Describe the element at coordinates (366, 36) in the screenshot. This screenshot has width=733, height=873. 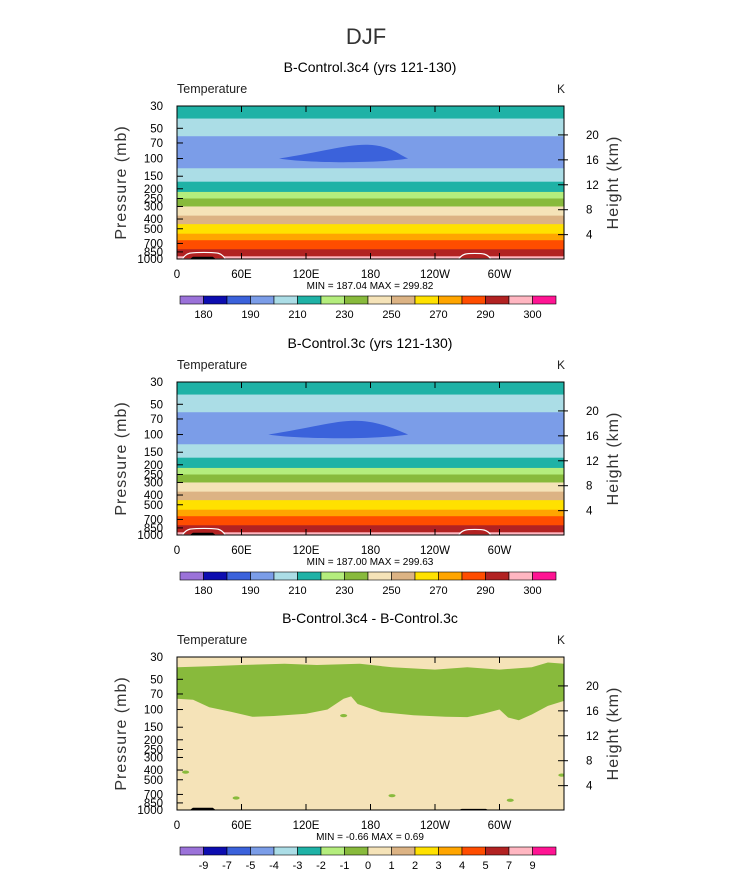
I see `figure-title: DJF` at that location.